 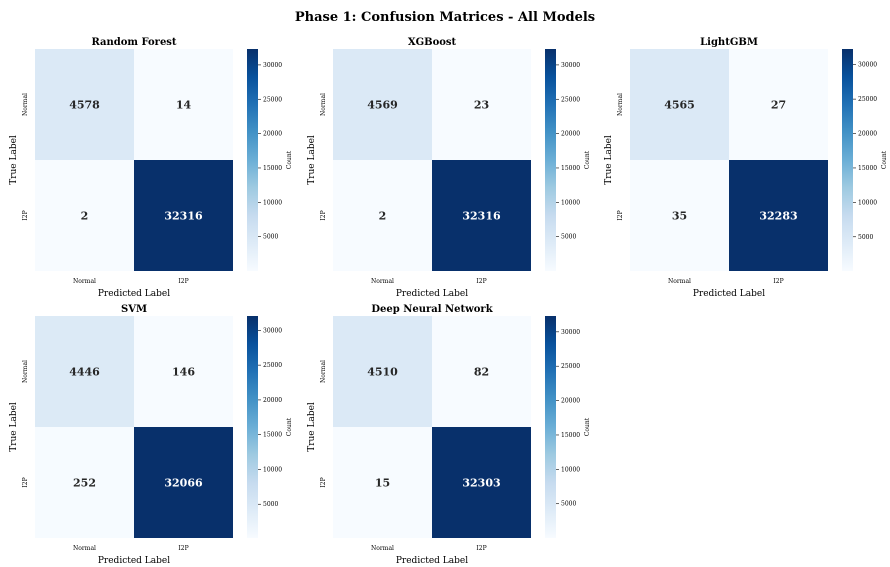 I want to click on cell-value-label: 4565, so click(x=679, y=105).